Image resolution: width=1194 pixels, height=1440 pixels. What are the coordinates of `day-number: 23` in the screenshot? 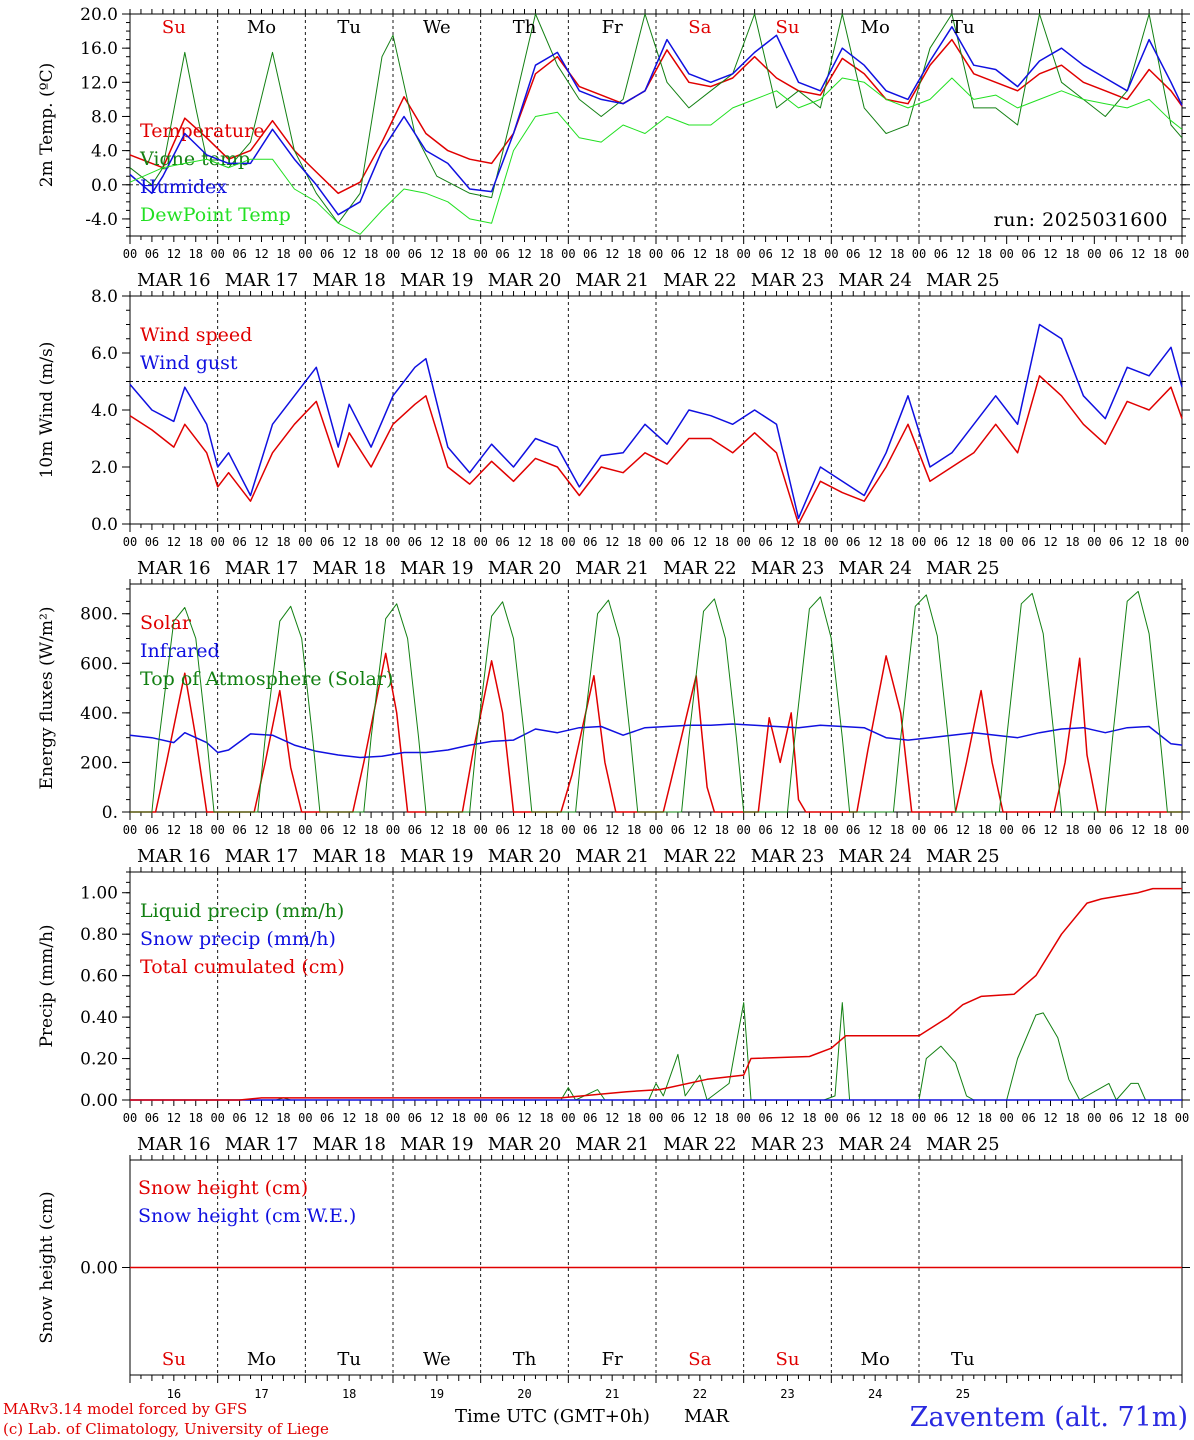 It's located at (787, 1394).